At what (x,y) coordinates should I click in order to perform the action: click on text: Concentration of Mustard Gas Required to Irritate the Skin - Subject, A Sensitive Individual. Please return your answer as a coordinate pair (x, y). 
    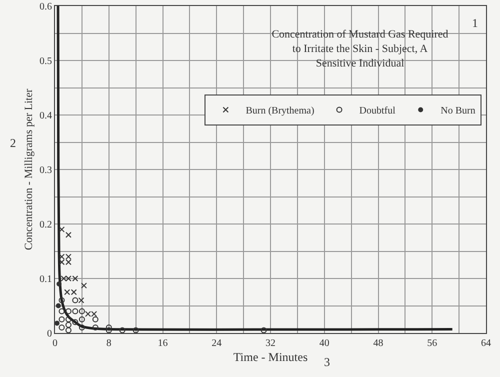
    Looking at the image, I should click on (360, 49).